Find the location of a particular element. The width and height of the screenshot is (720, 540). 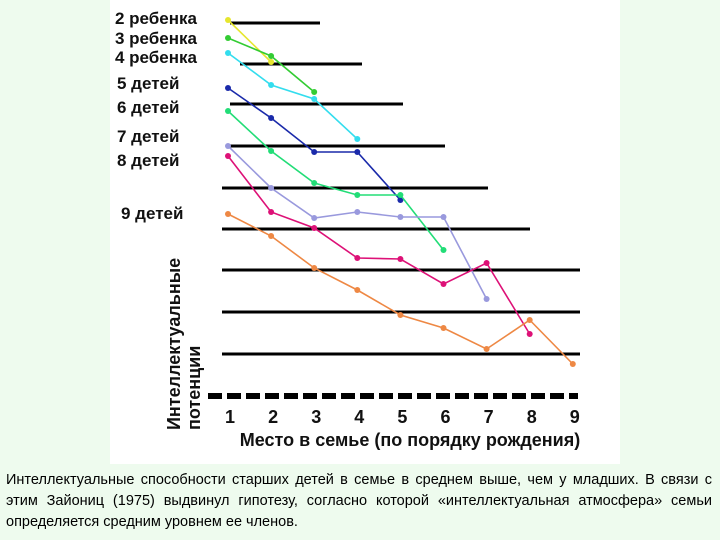

x-tick-label: 2 is located at coordinates (273, 417).